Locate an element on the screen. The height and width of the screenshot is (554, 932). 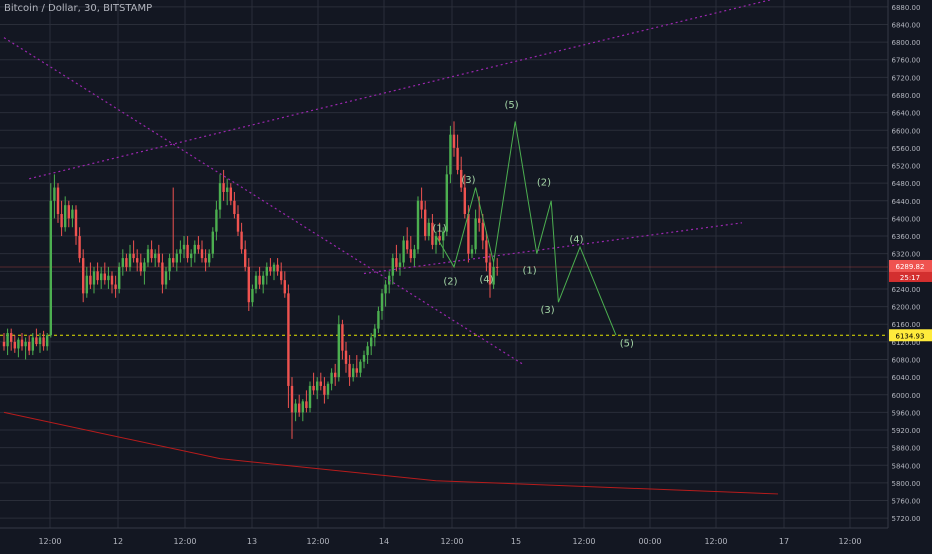
y-tick-label: 6080.00 is located at coordinates (906, 360).